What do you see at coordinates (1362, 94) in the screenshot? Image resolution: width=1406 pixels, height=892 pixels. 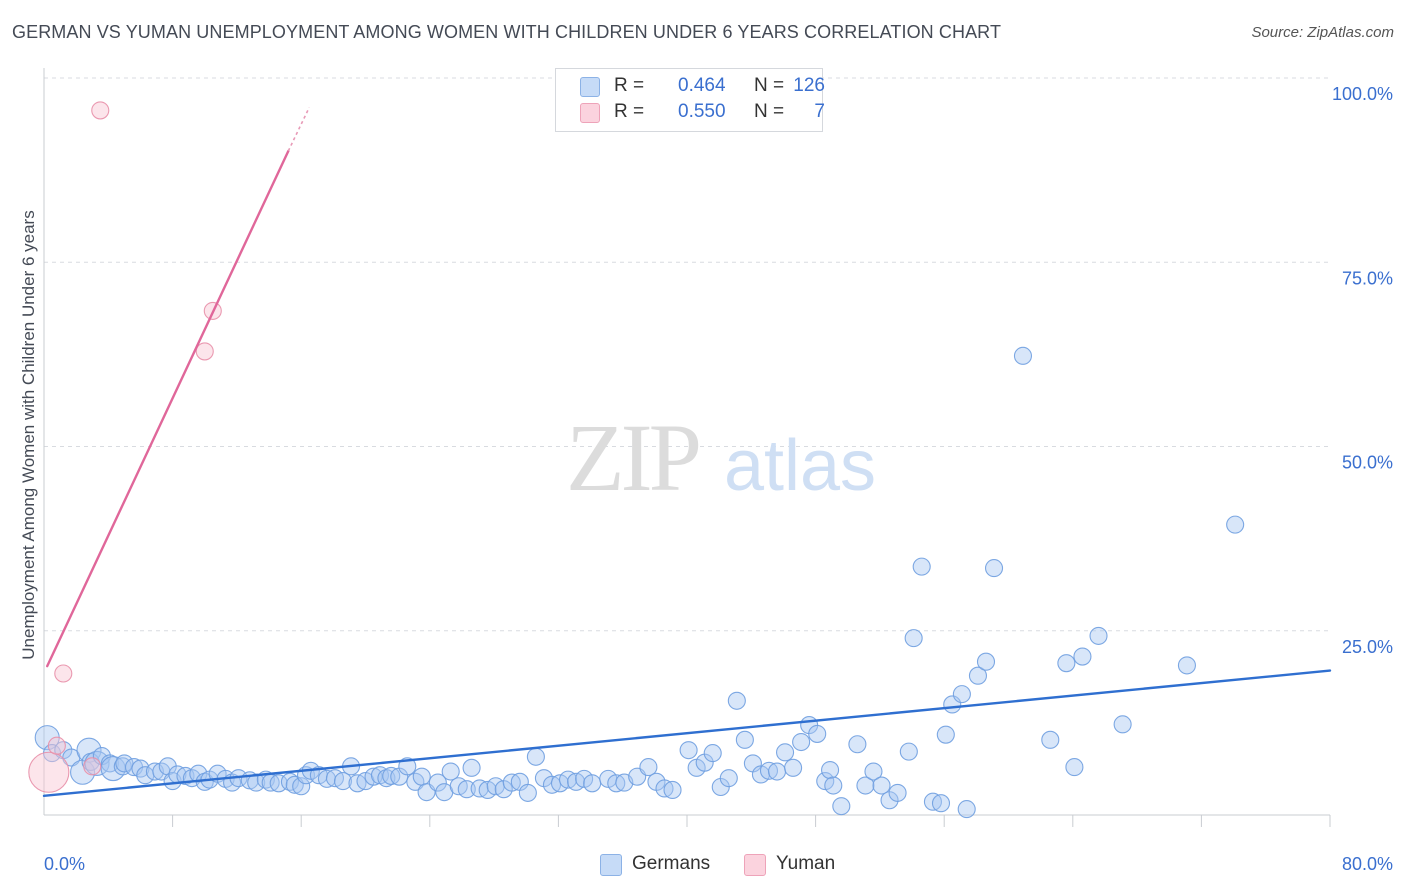 I see `y-tick-label: 100.0%` at bounding box center [1362, 94].